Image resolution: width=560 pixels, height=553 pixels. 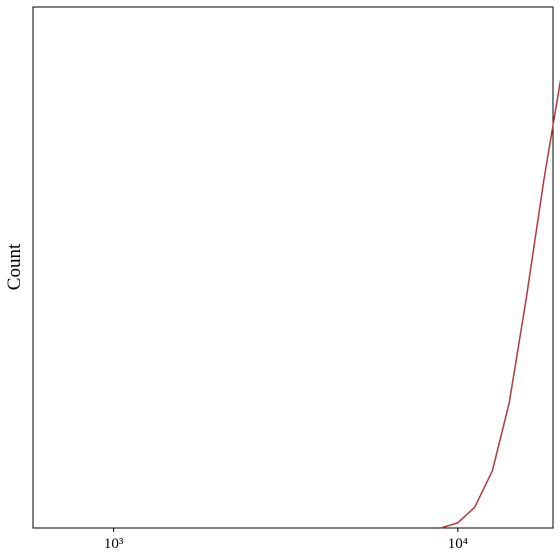 I want to click on y-axis-label: Count, so click(x=14, y=266).